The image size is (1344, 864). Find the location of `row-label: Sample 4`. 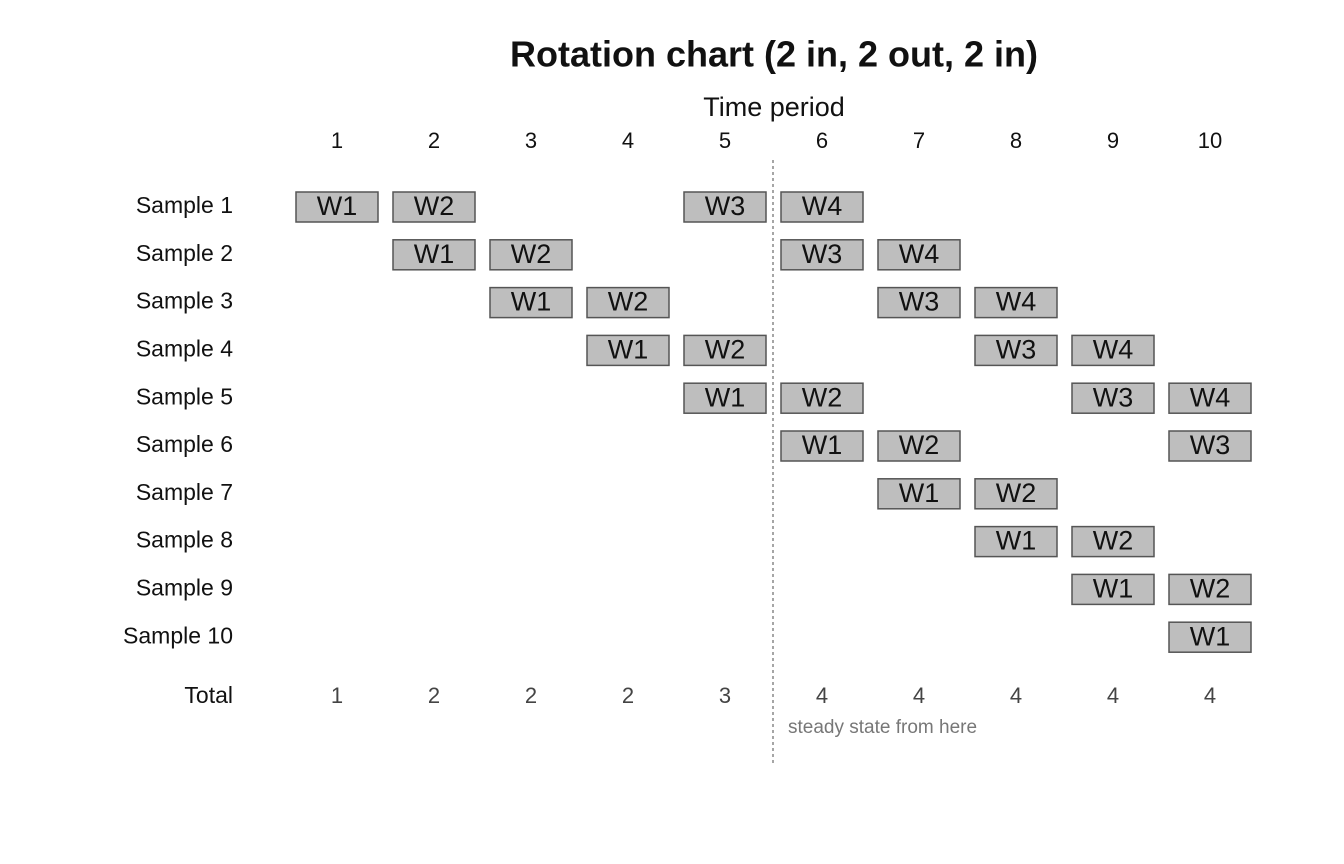

row-label: Sample 4 is located at coordinates (184, 348).